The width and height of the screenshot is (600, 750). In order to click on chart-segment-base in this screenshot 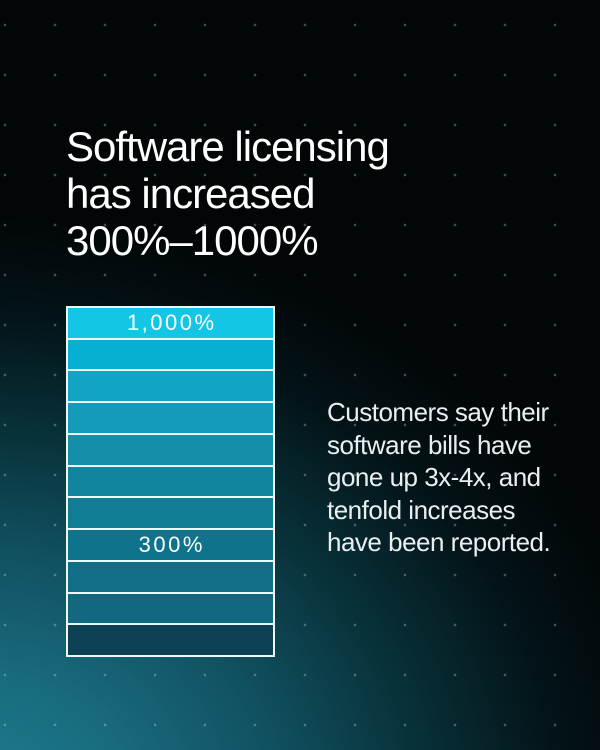, I will do `click(170, 640)`.